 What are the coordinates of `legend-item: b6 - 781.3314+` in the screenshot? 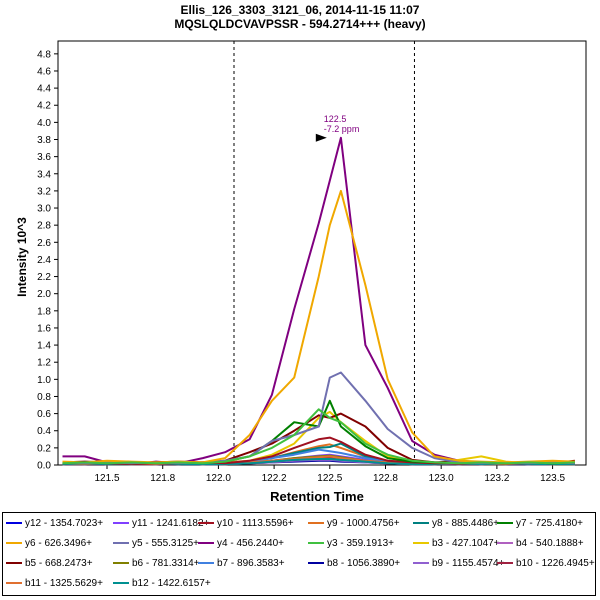 It's located at (156, 564).